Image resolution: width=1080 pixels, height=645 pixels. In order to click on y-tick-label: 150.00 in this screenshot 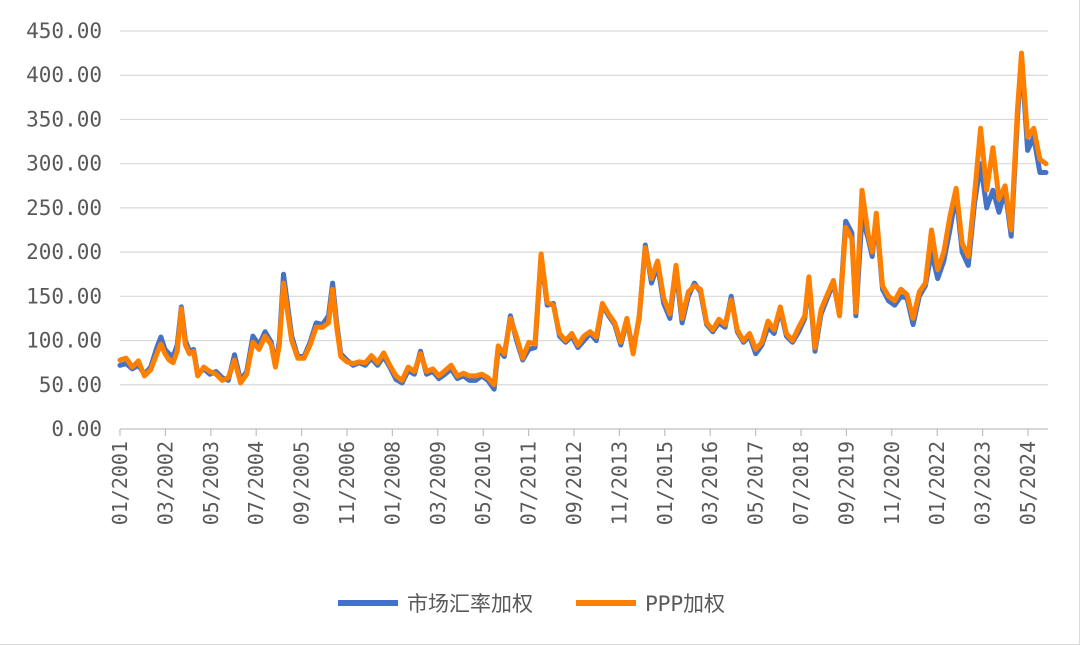, I will do `click(64, 296)`.